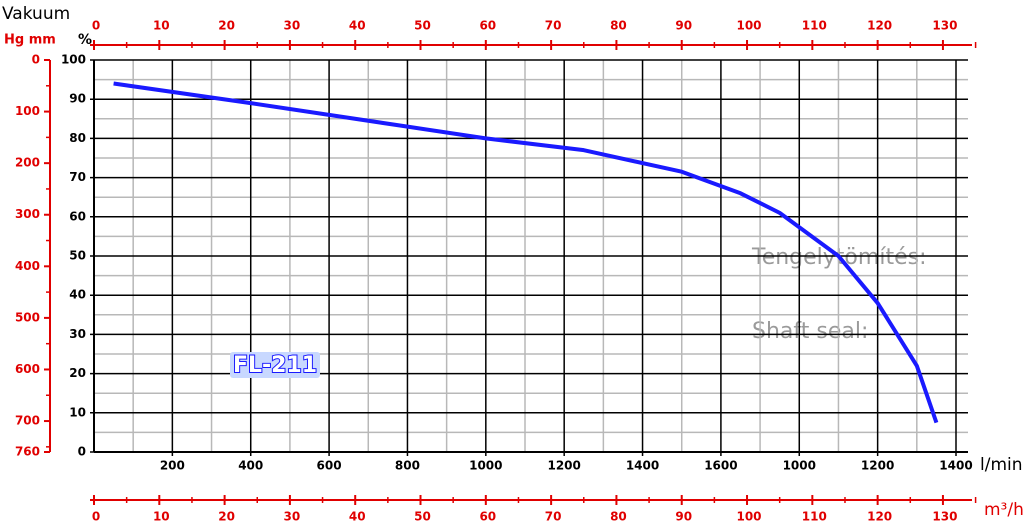 The image size is (1033, 528). I want to click on x2-unit: m³/h, so click(1004, 510).